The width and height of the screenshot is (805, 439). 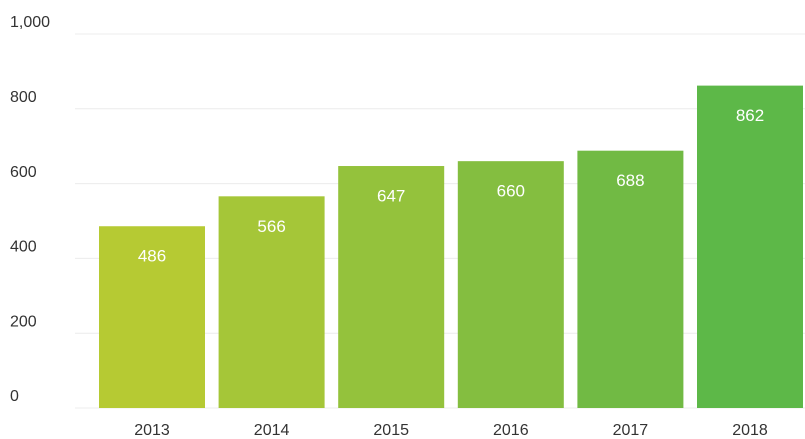 What do you see at coordinates (23, 172) in the screenshot?
I see `y-tick-label: 600` at bounding box center [23, 172].